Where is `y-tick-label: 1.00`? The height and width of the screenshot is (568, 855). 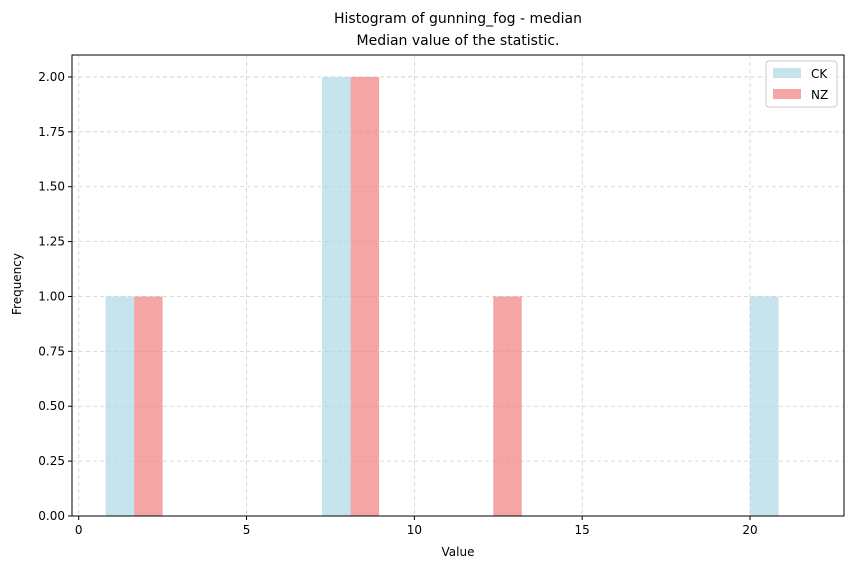 y-tick-label: 1.00 is located at coordinates (51, 296).